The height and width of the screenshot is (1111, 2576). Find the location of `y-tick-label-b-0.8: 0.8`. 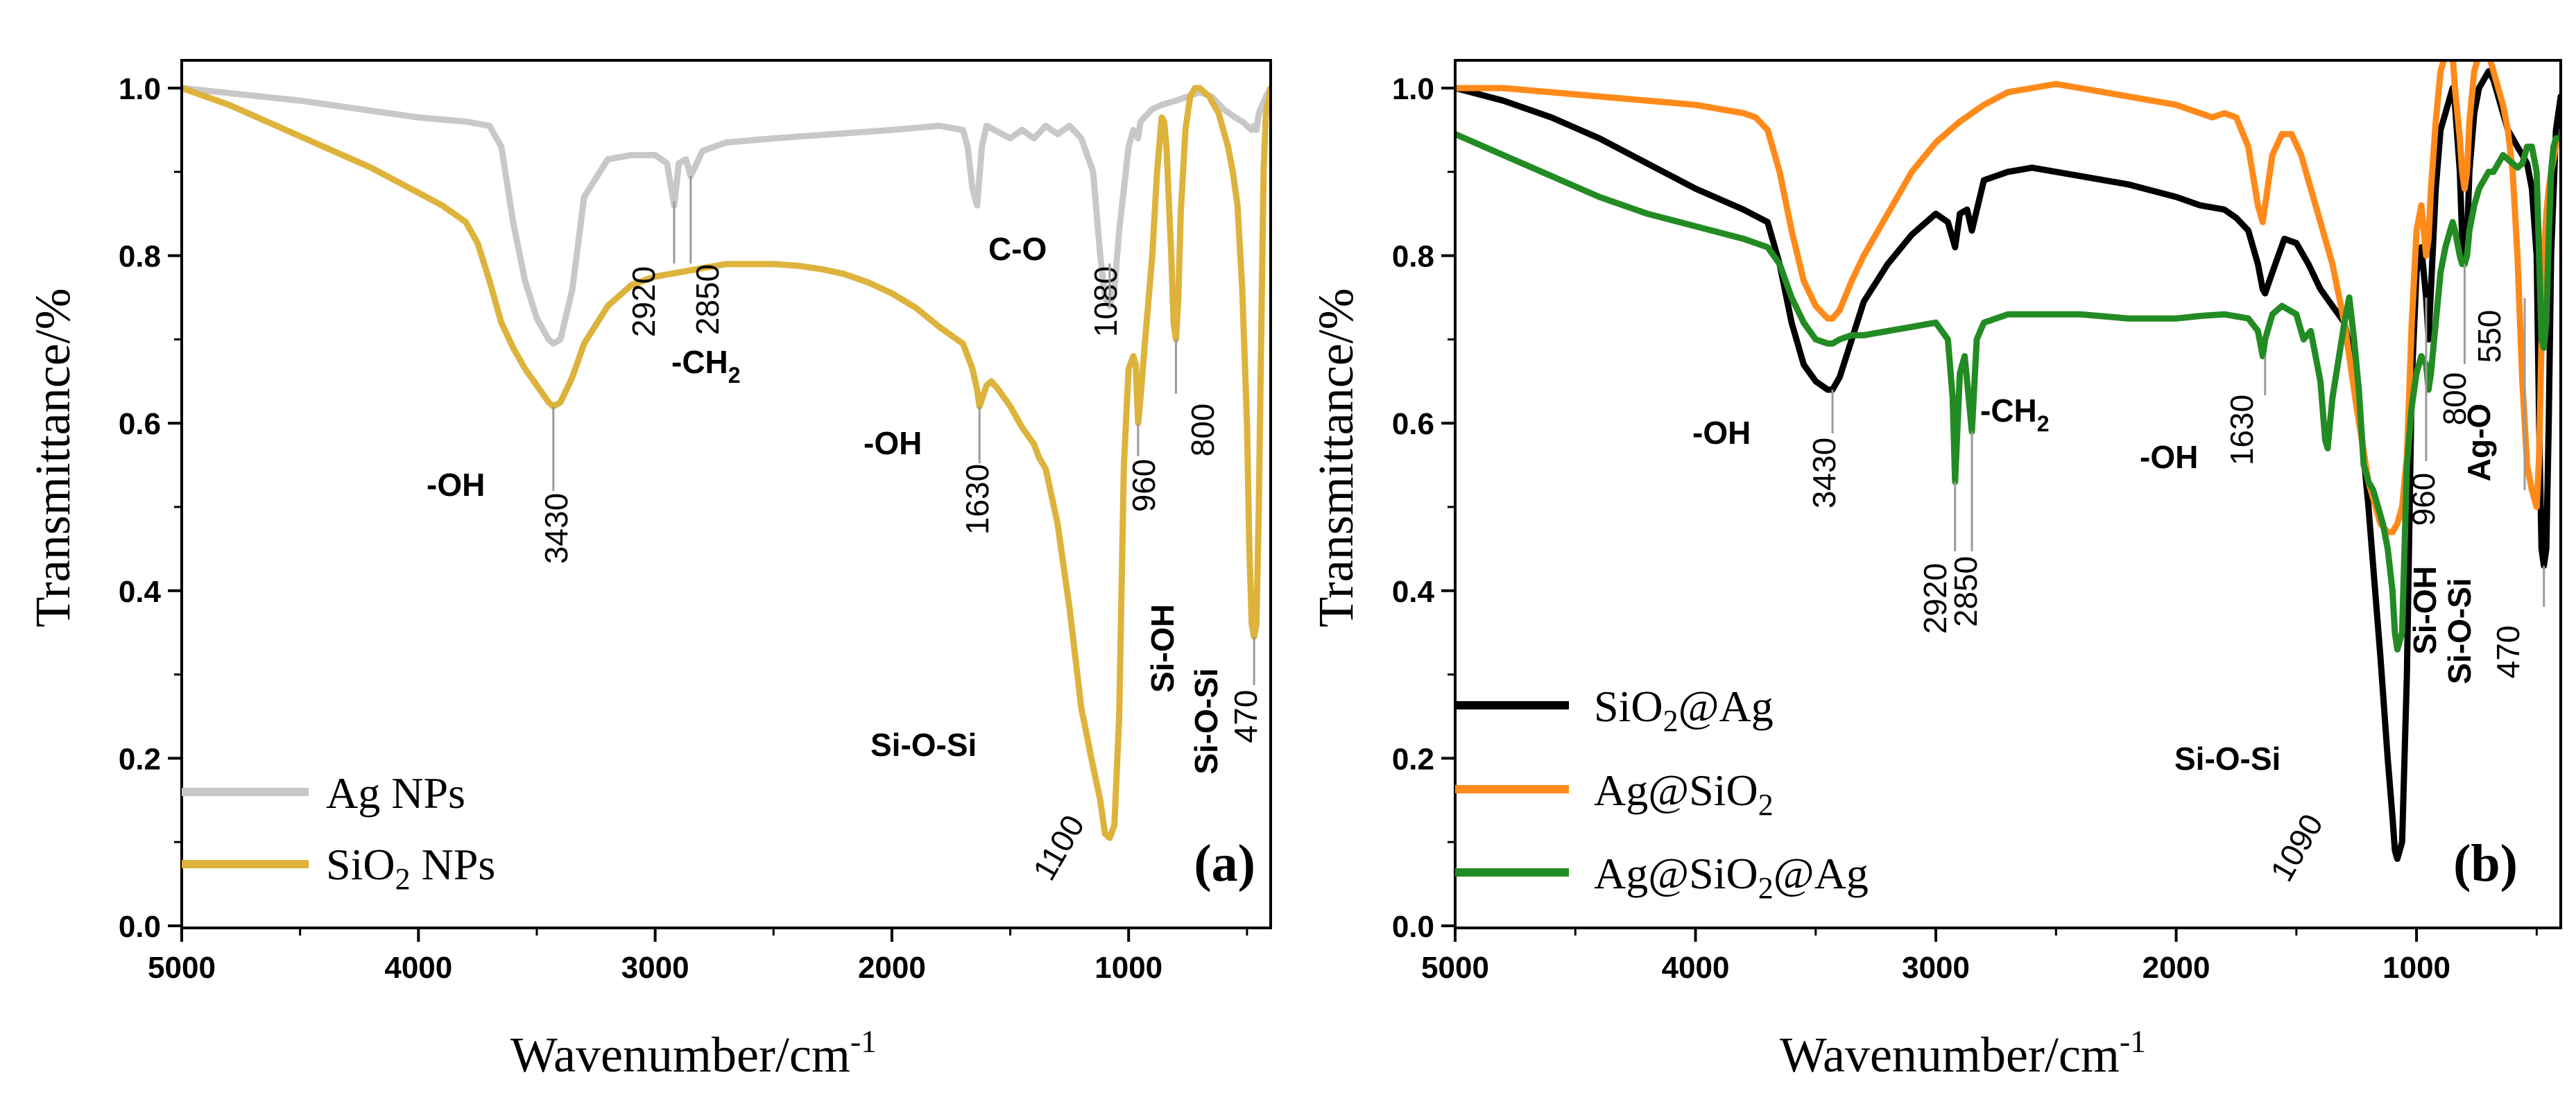

y-tick-label-b-0.8: 0.8 is located at coordinates (1413, 257).